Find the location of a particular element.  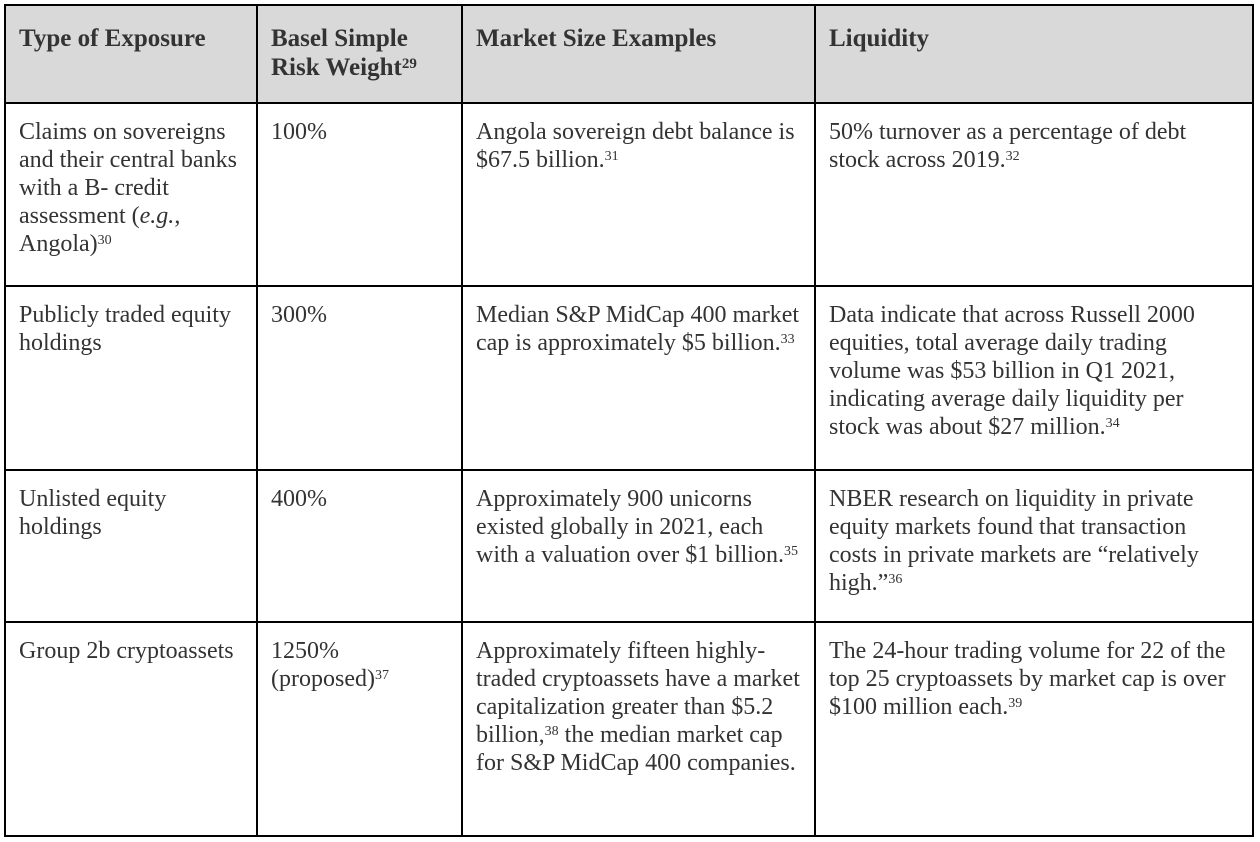

footnote-ref: 32 is located at coordinates (1012, 156).